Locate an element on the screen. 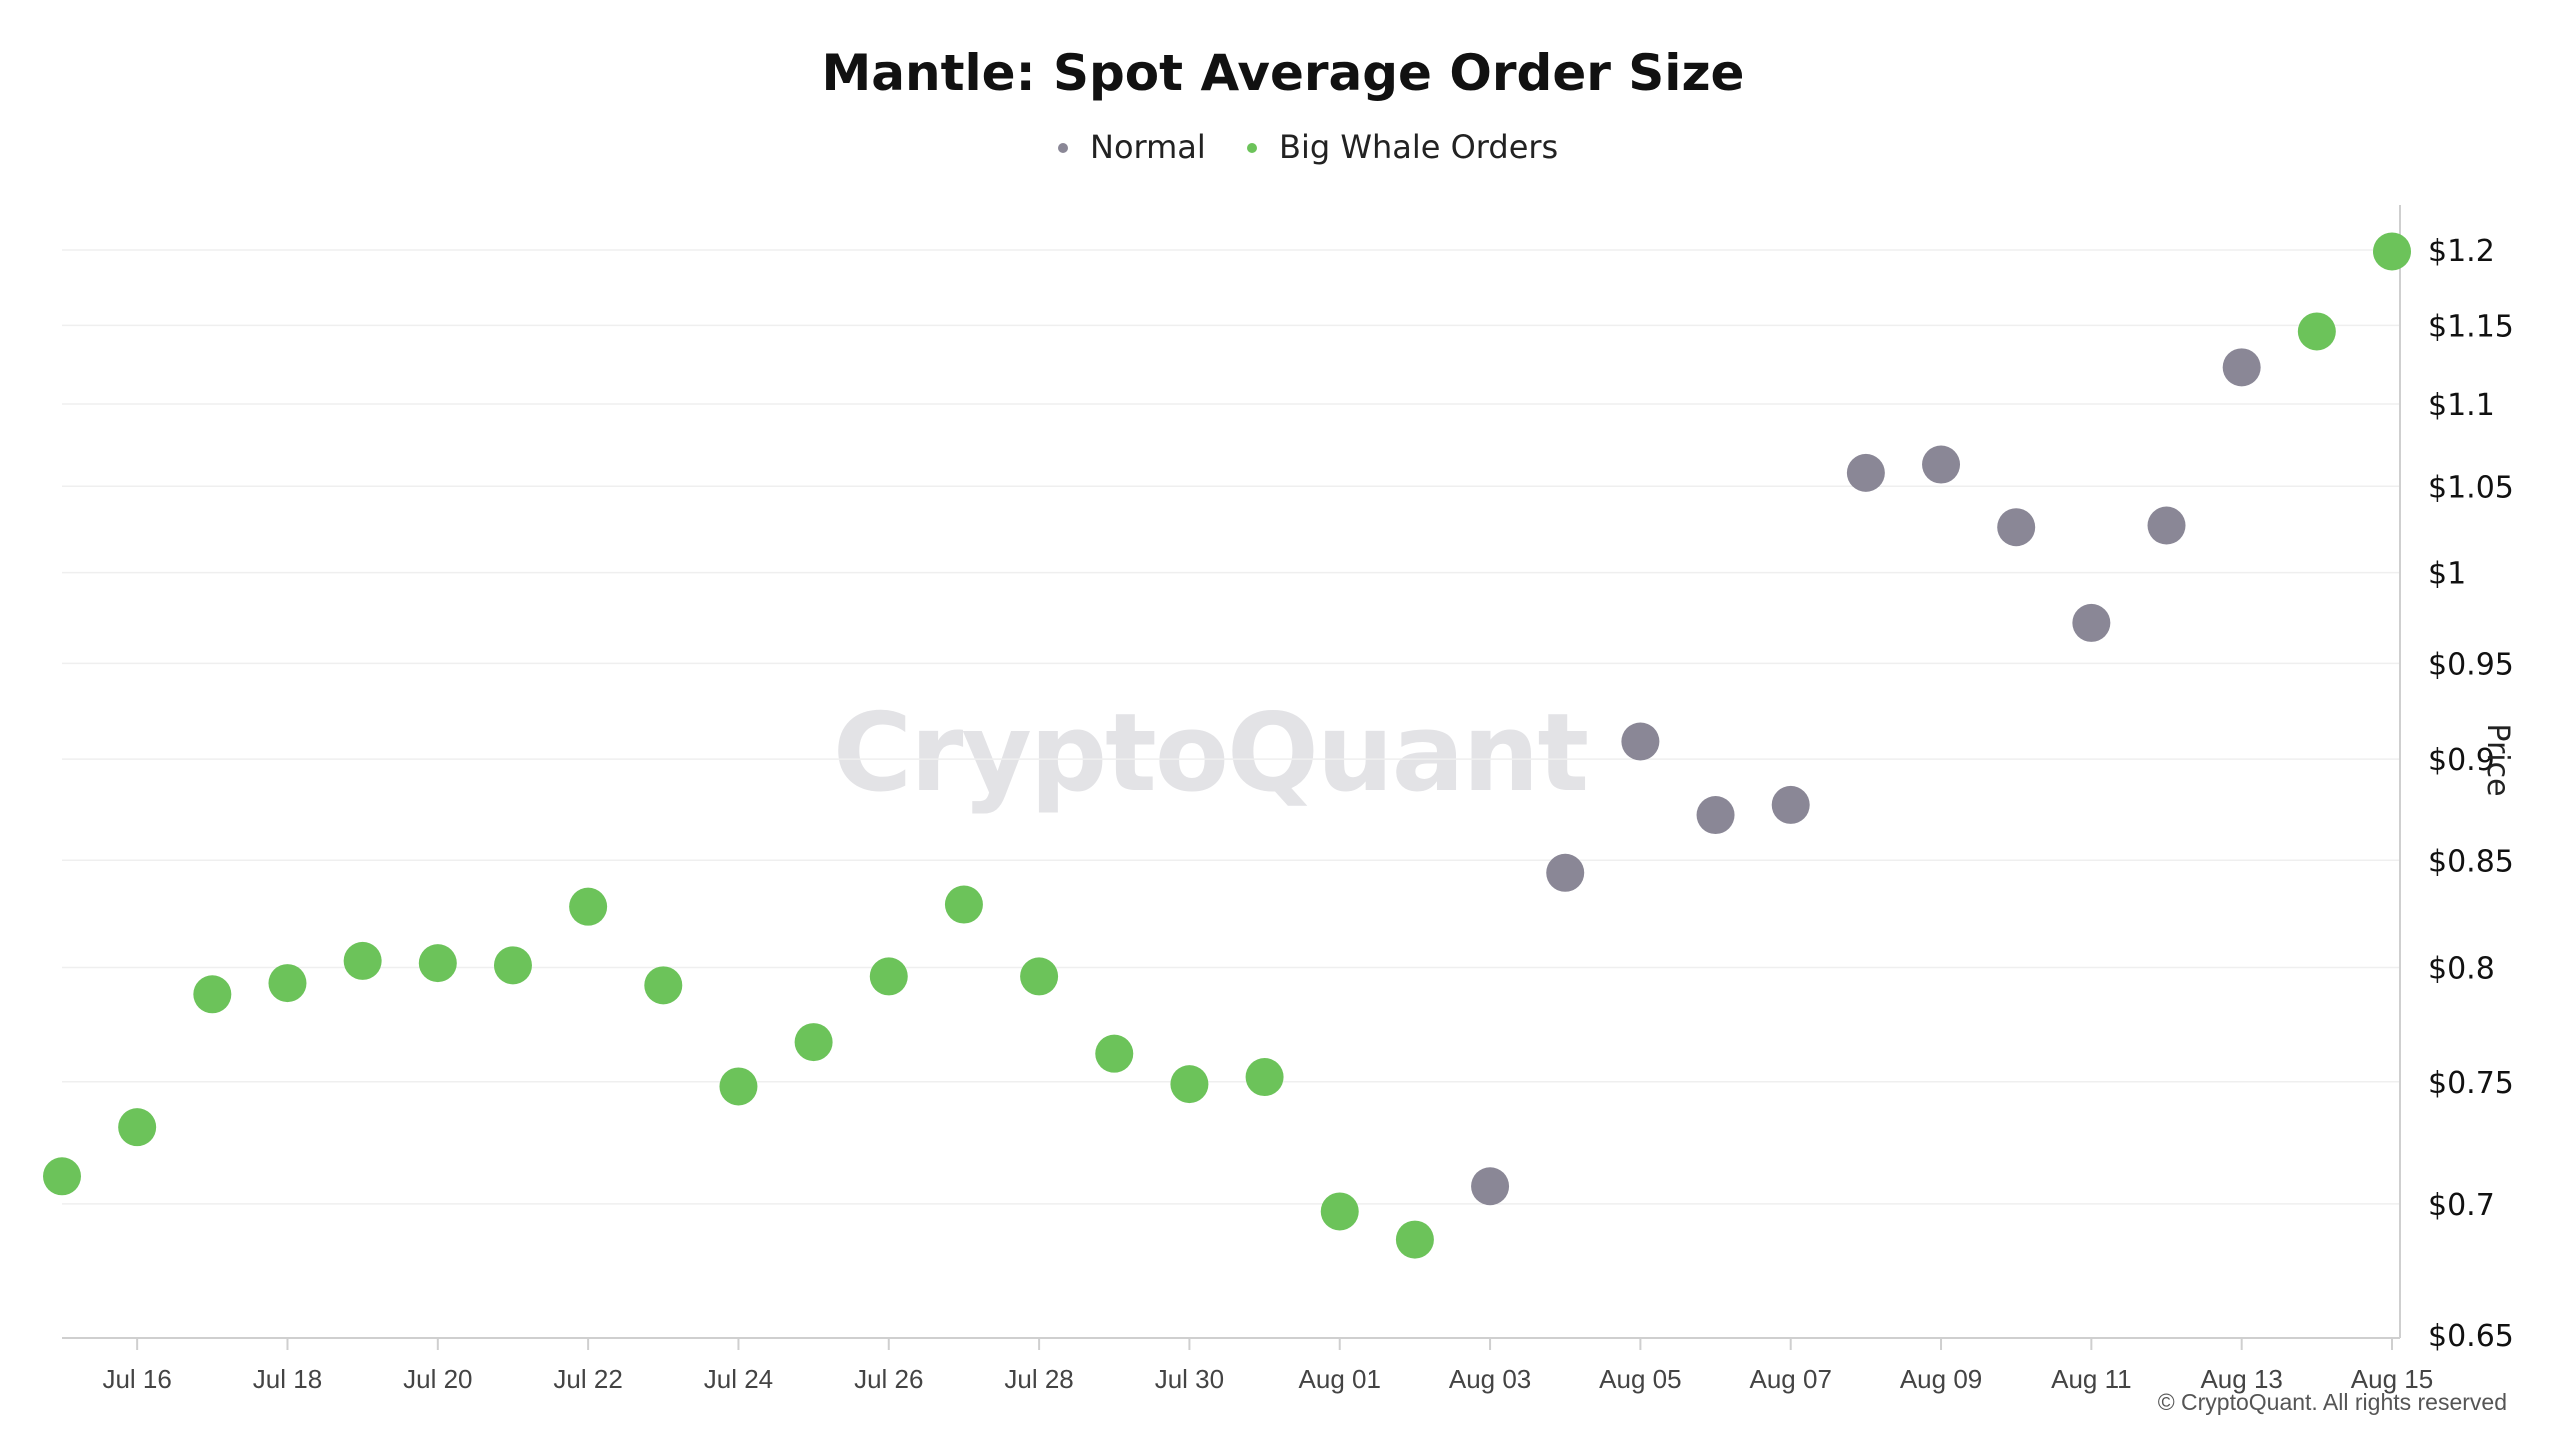 Image resolution: width=2560 pixels, height=1440 pixels. legend-normal-label: Normal is located at coordinates (1148, 147).